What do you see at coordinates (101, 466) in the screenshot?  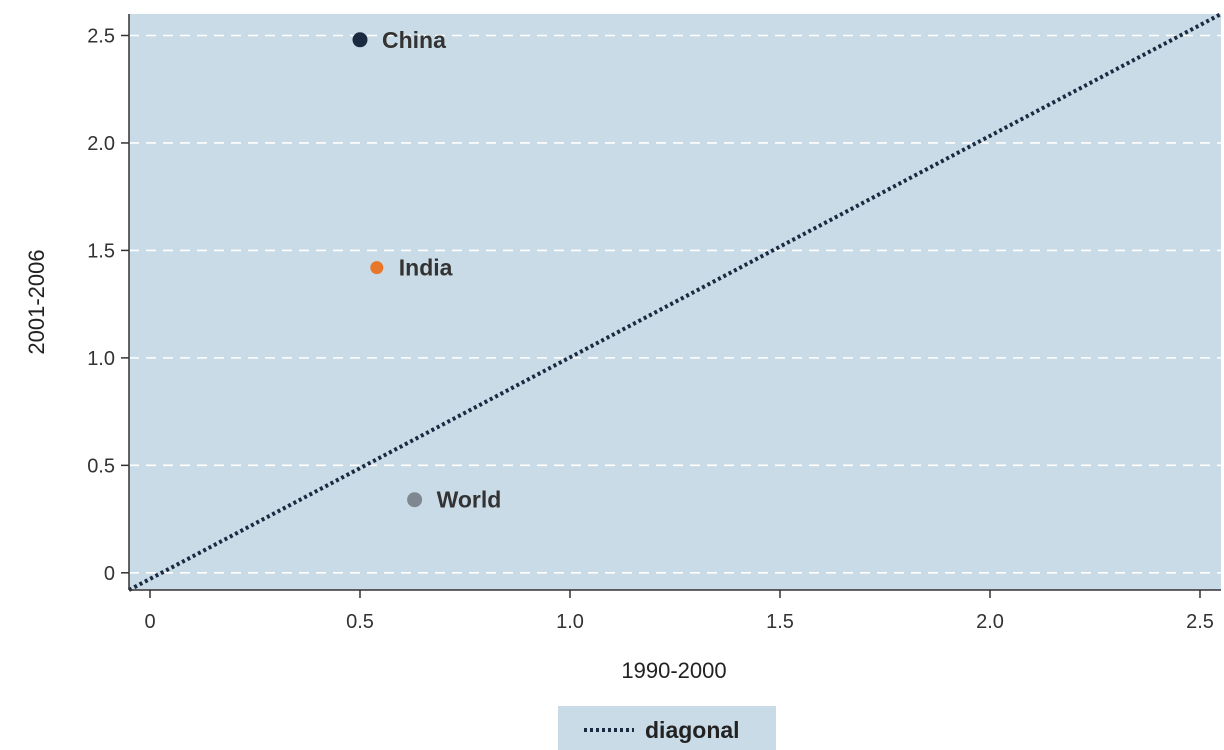 I see `y-tick-label: 0.5` at bounding box center [101, 466].